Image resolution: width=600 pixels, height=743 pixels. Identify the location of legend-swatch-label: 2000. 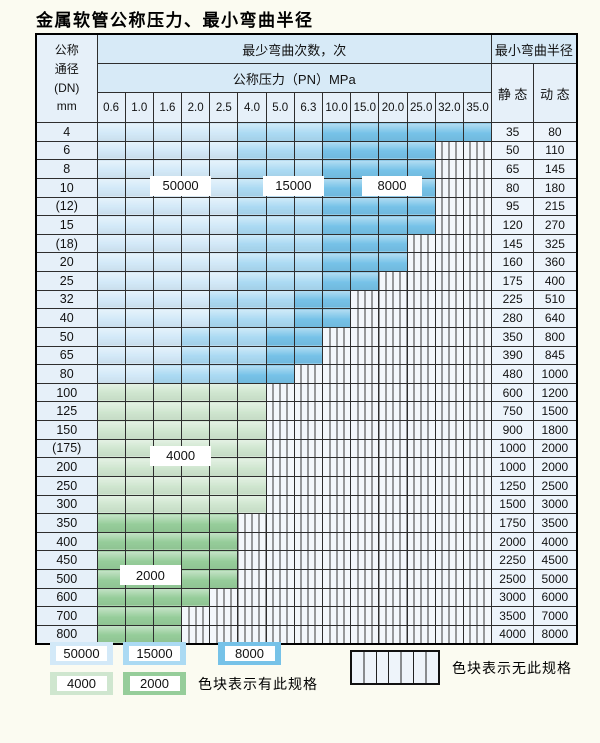
(154, 683).